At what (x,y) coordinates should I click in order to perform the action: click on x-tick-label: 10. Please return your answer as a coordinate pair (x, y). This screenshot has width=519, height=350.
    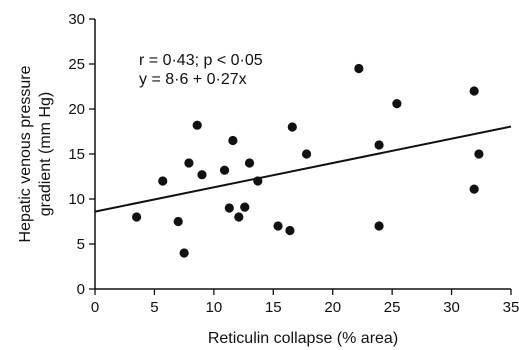
    Looking at the image, I should click on (214, 307).